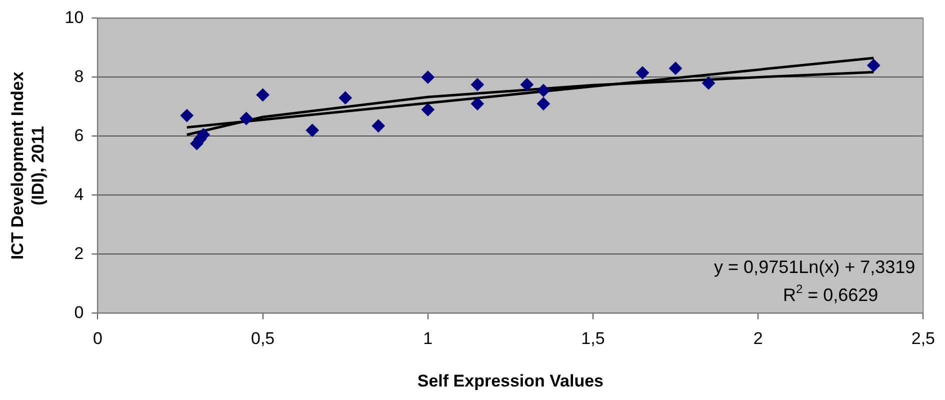 The height and width of the screenshot is (400, 945). I want to click on x-tick-label: 1,5, so click(593, 338).